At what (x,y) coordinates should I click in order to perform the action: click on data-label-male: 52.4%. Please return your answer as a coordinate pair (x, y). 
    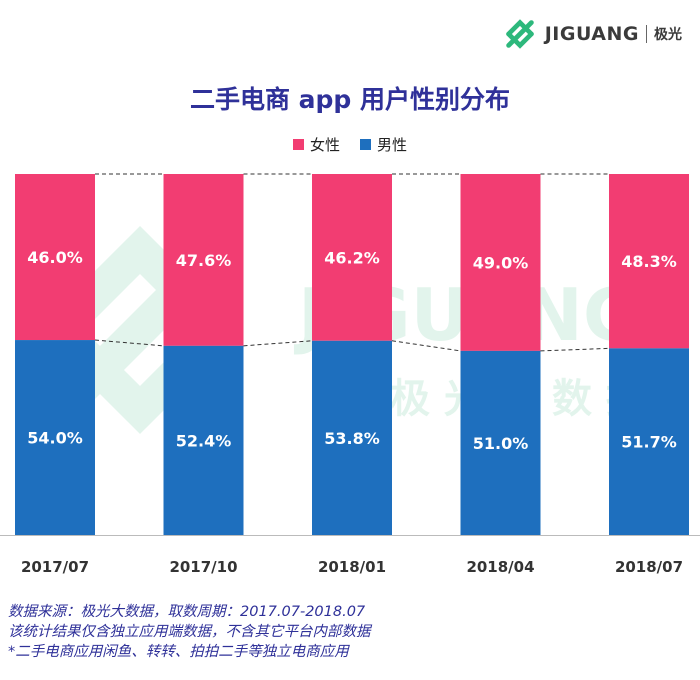
    Looking at the image, I should click on (204, 440).